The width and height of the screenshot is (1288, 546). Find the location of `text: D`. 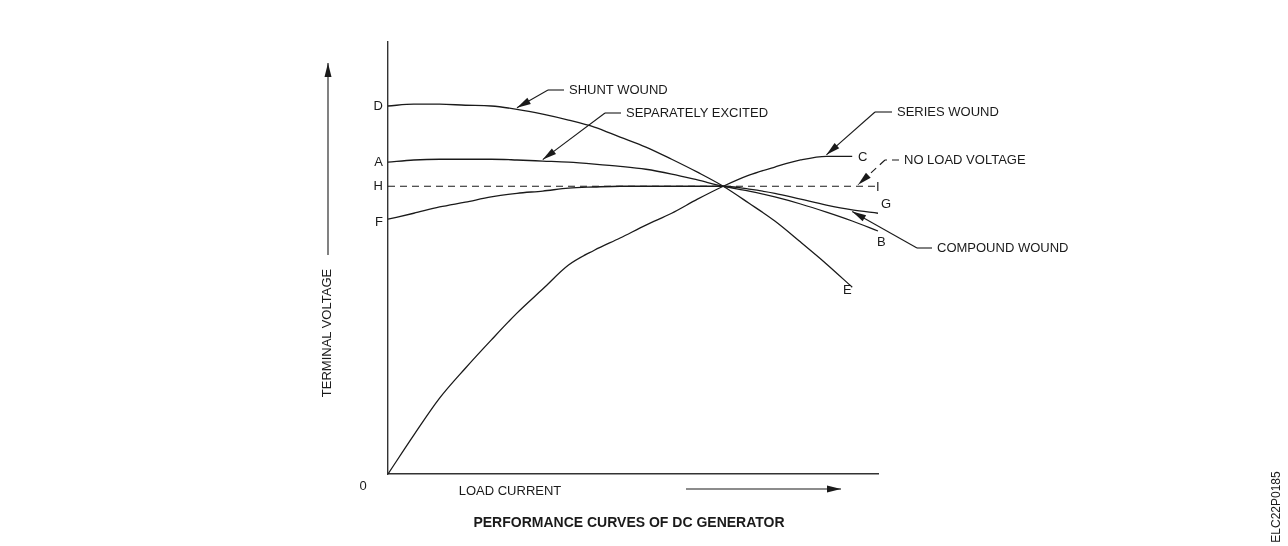

text: D is located at coordinates (378, 105).